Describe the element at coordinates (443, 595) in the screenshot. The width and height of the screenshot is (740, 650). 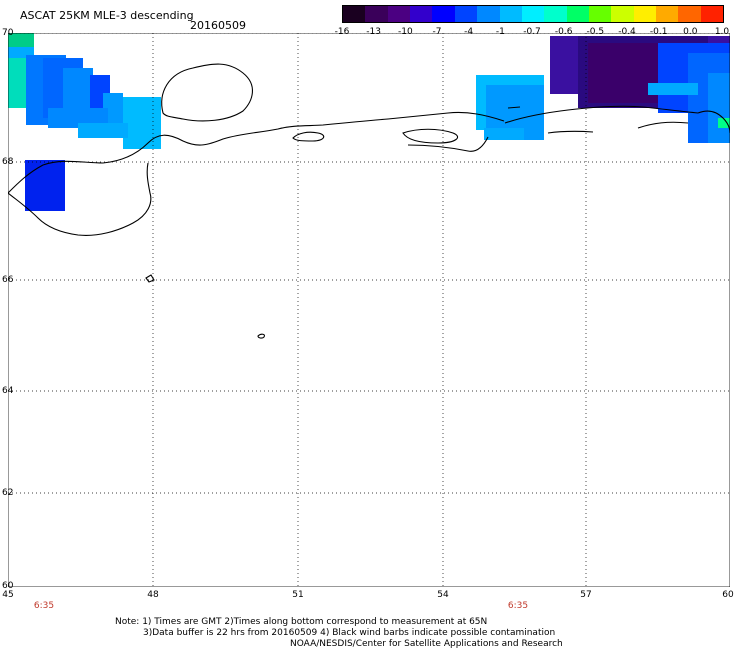
I see `lon-label-54: 54` at that location.